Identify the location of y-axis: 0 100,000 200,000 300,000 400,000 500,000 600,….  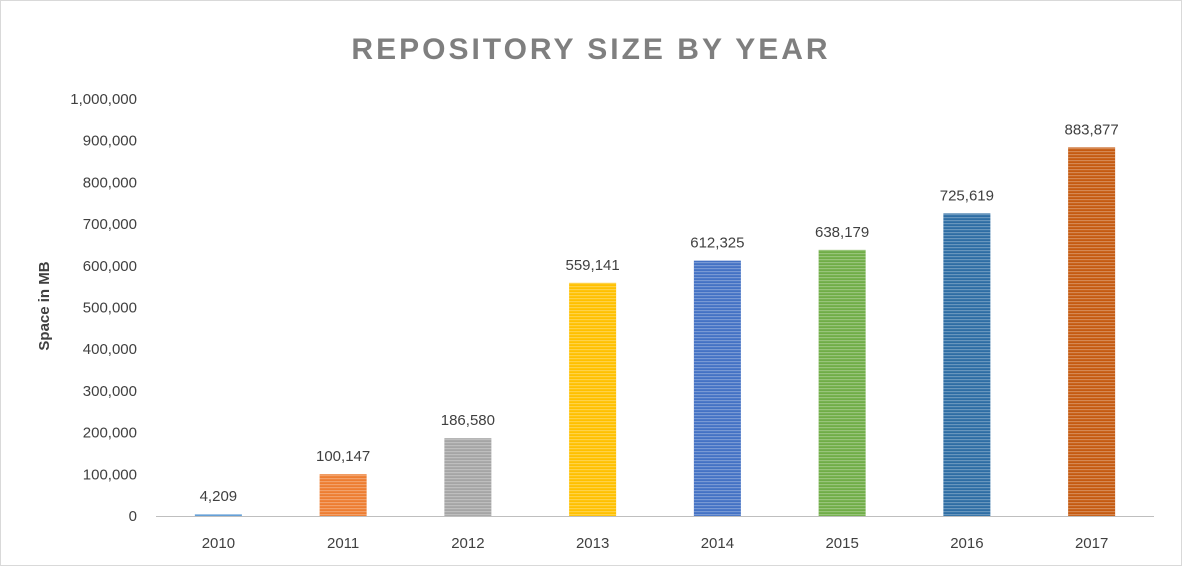
(103, 308).